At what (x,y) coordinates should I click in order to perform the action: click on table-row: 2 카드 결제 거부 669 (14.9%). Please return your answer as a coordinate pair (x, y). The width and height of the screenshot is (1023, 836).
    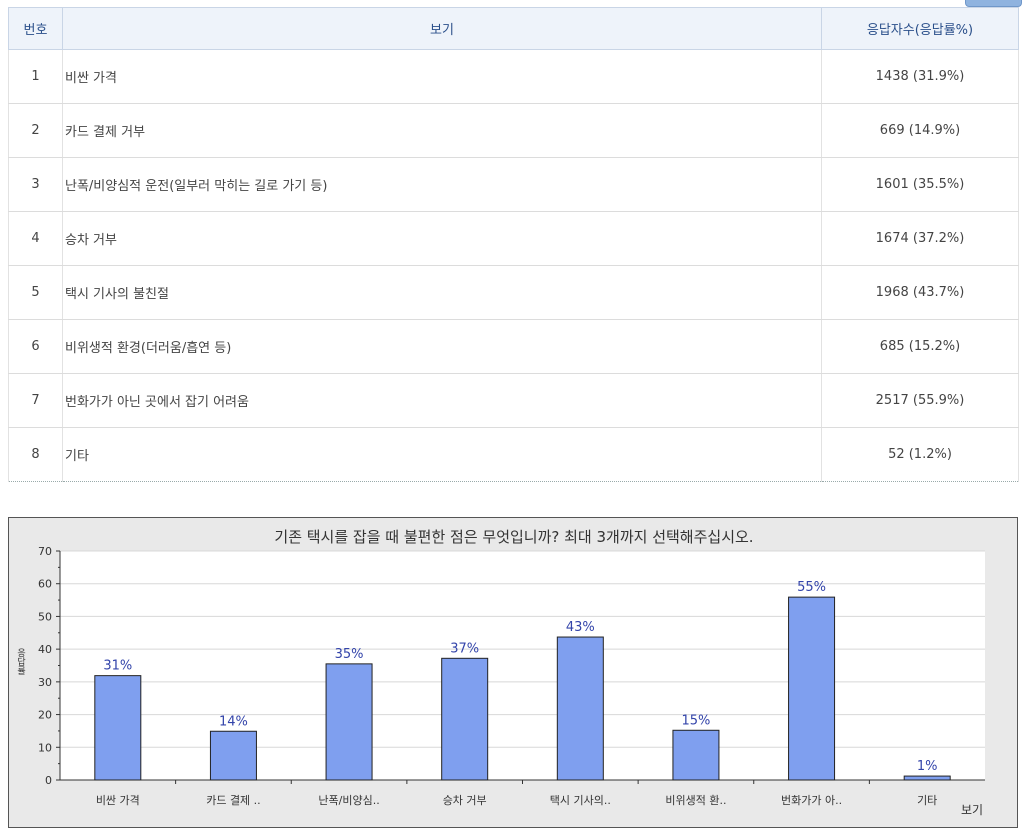
    Looking at the image, I should click on (513, 130).